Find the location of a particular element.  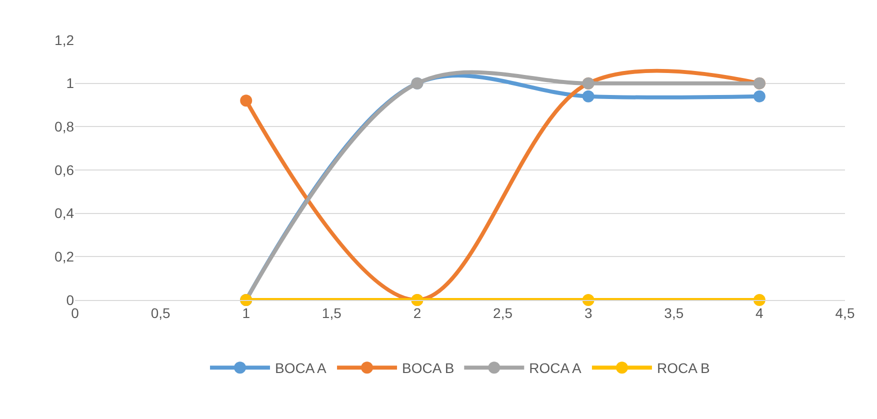

y-tick-label: 0,4 is located at coordinates (64, 213).